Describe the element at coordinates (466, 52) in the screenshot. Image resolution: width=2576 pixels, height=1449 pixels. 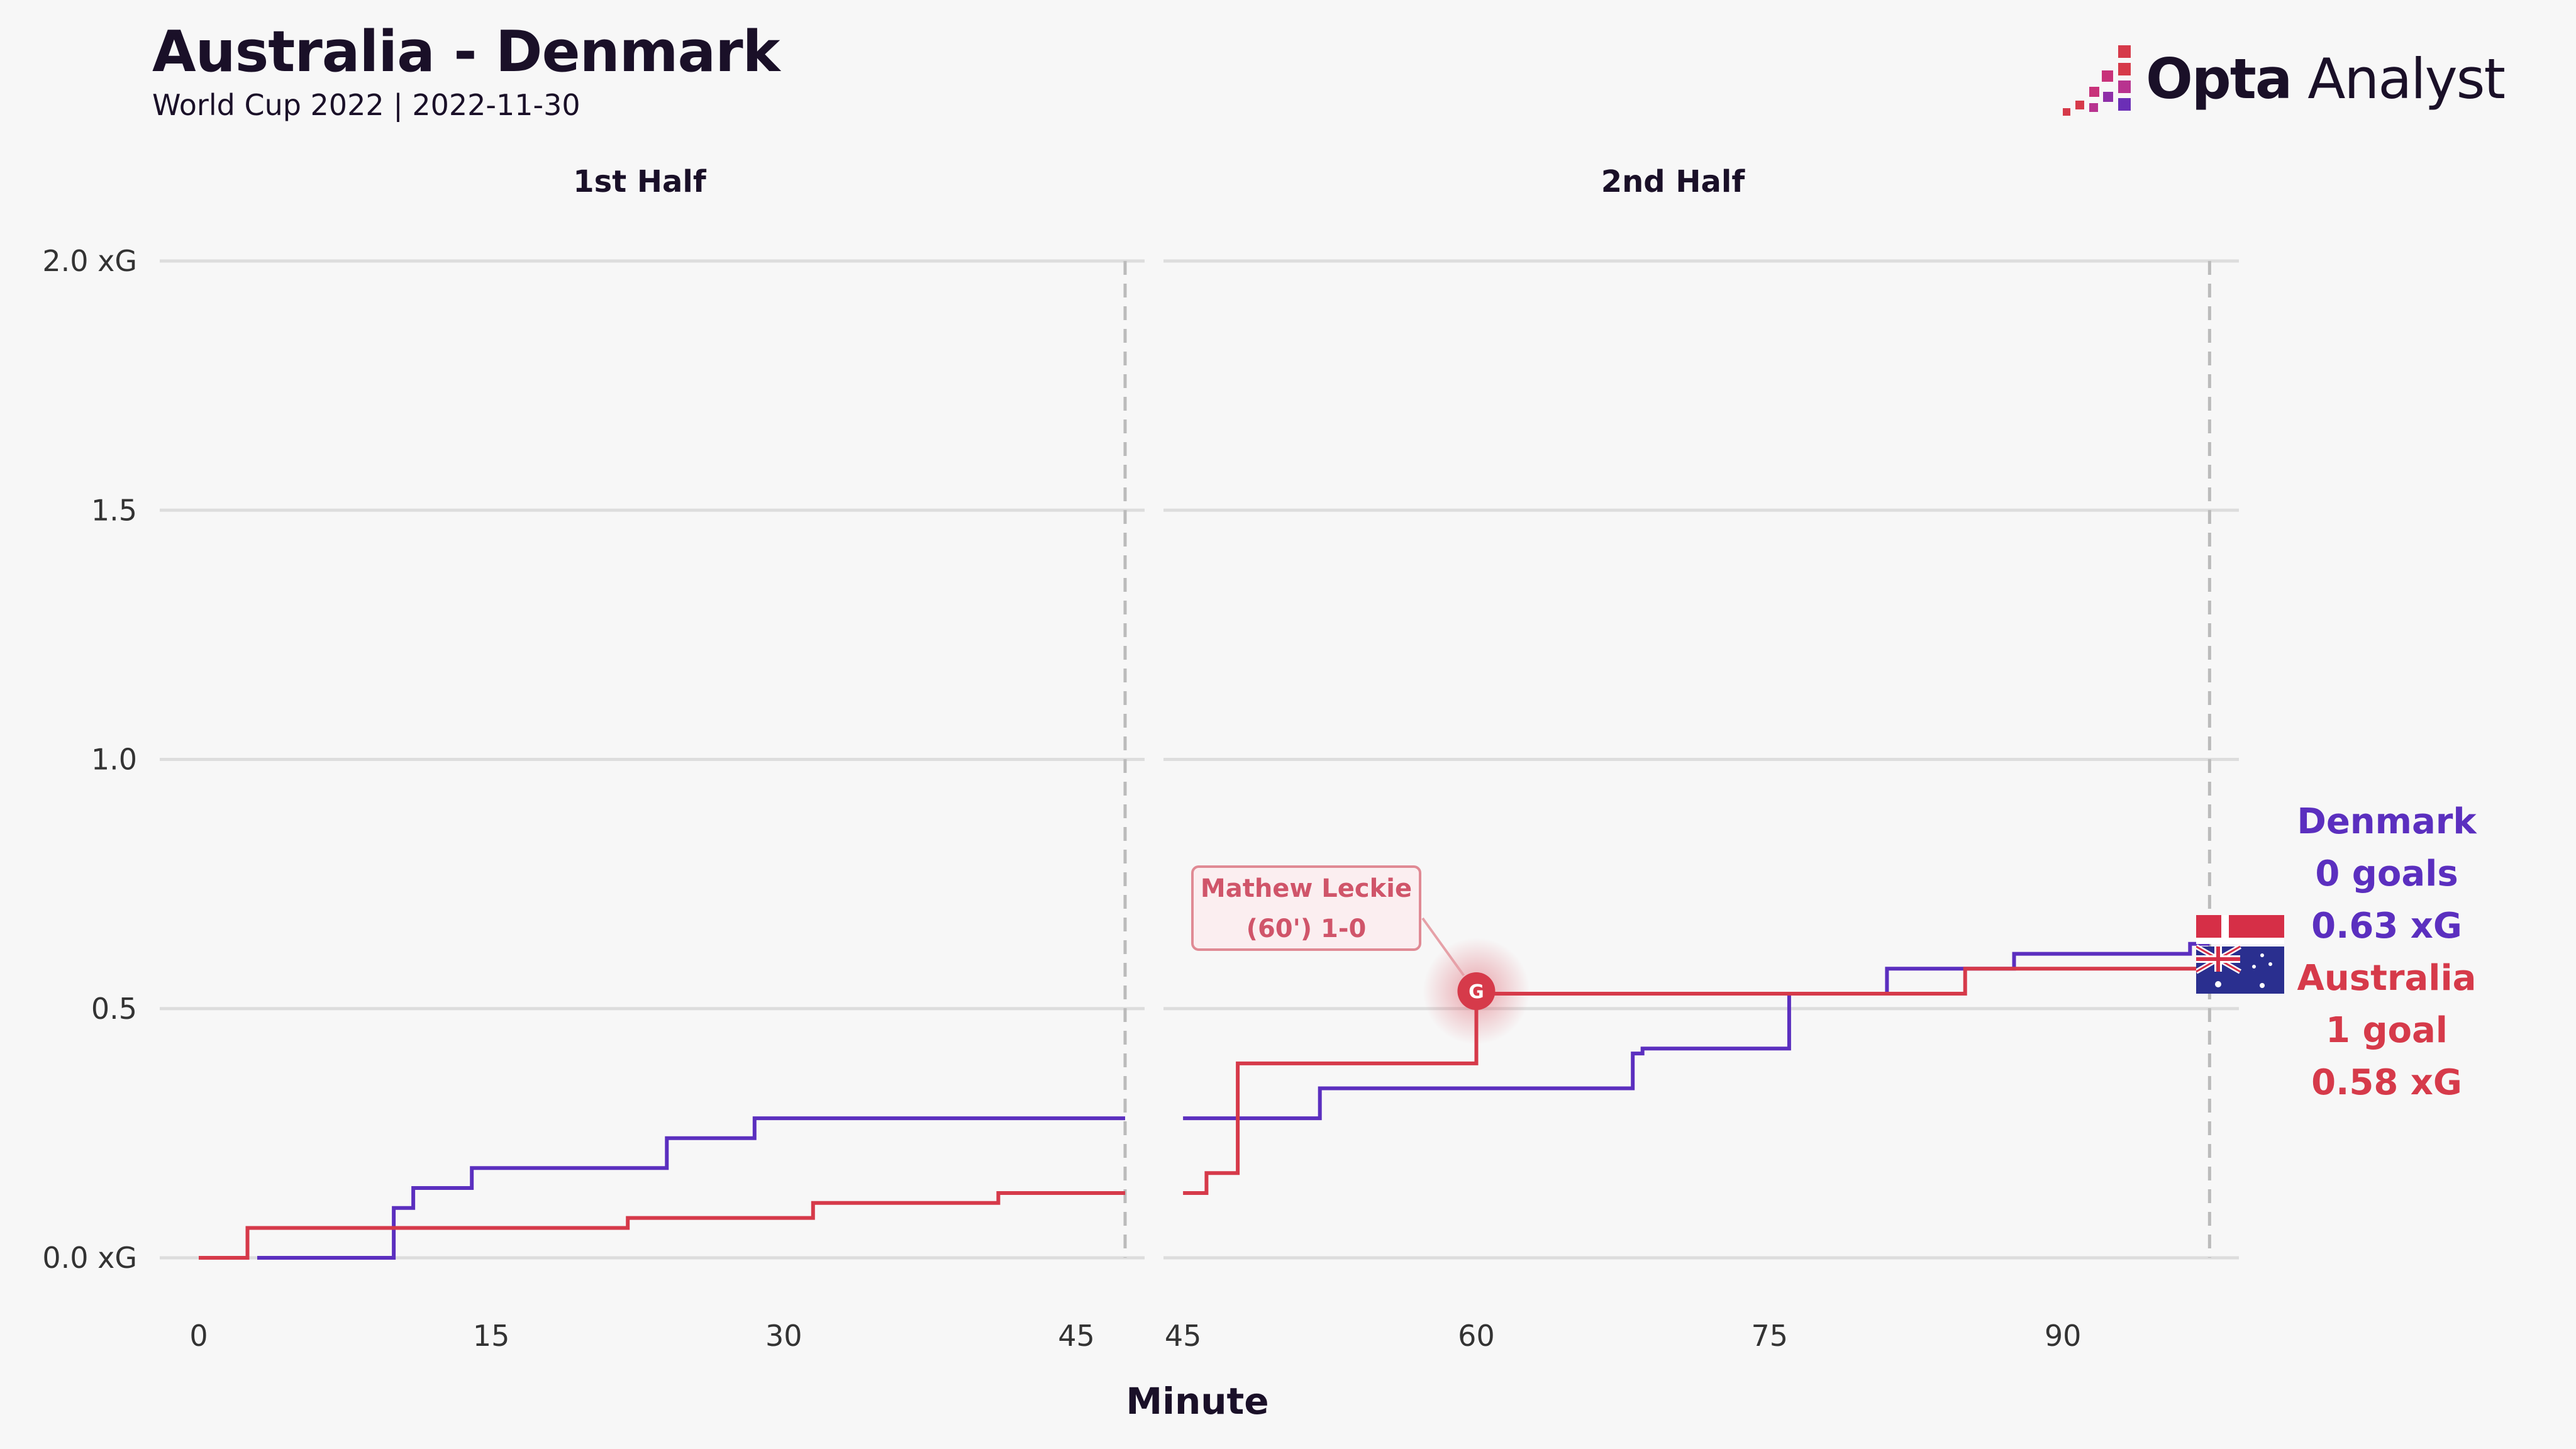
I see `chart-title: Australia - Denmark` at that location.